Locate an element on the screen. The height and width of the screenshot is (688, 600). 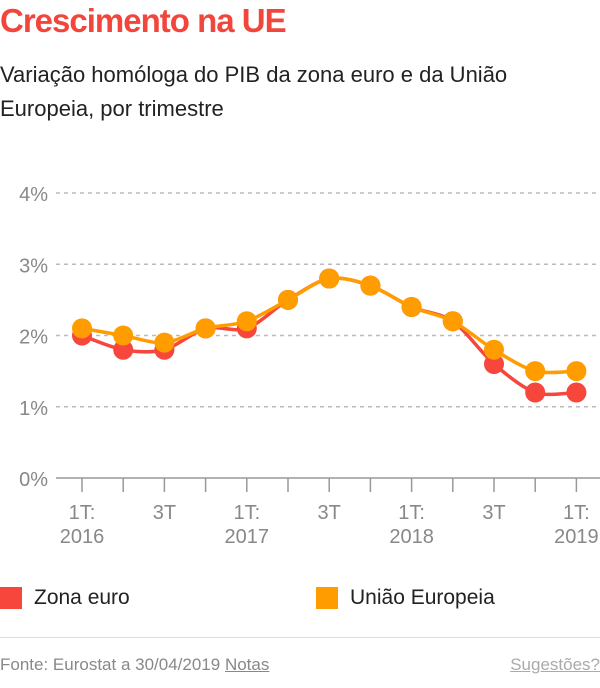
legend-item-zona-euro: Zona euro is located at coordinates (65, 598).